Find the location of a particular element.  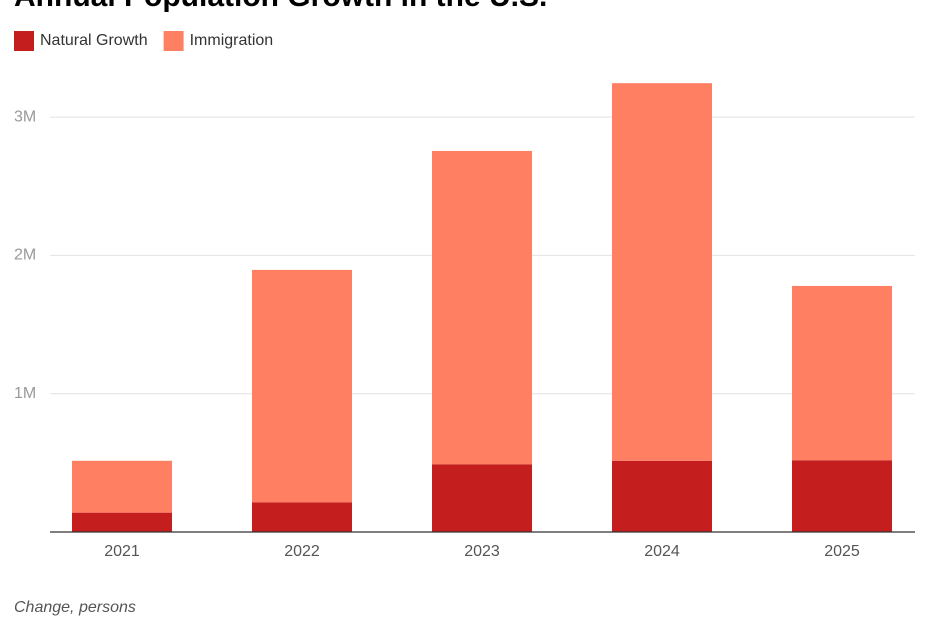

x-tick-label: 2023 is located at coordinates (482, 551).